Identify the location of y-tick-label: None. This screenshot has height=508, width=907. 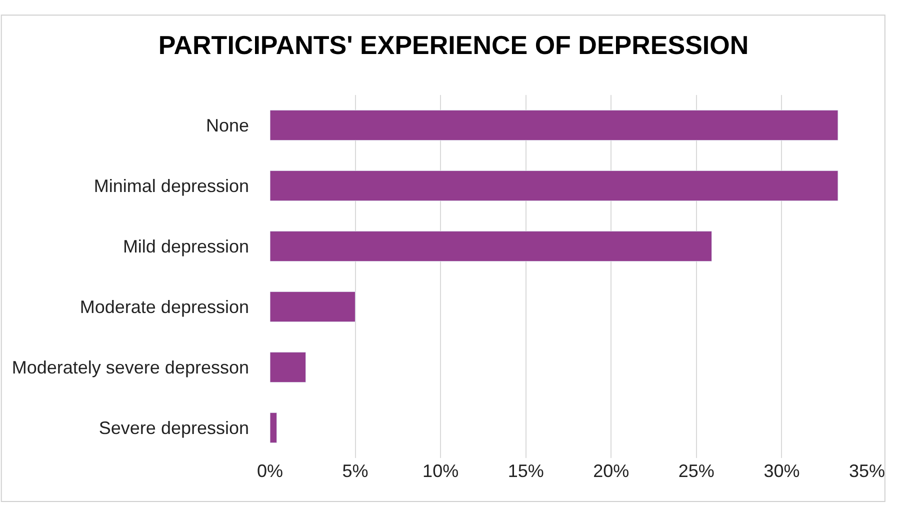
(227, 126).